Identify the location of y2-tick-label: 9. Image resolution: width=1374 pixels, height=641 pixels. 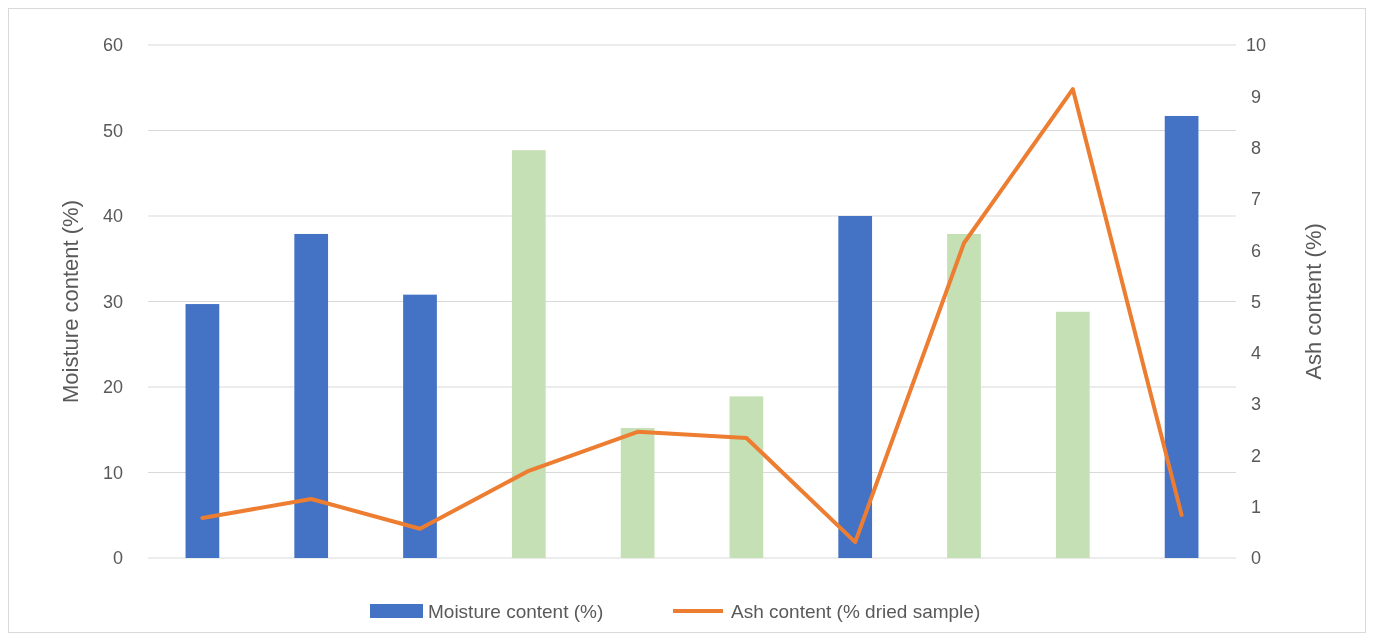
(1256, 96).